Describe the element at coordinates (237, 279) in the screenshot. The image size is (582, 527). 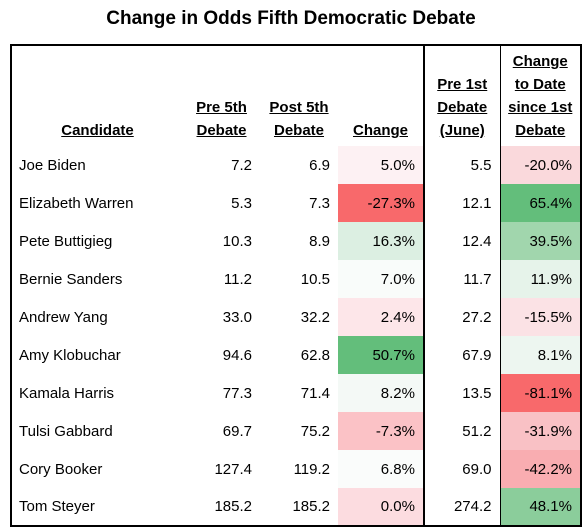
I see `pre5-odds: 11.2` at that location.